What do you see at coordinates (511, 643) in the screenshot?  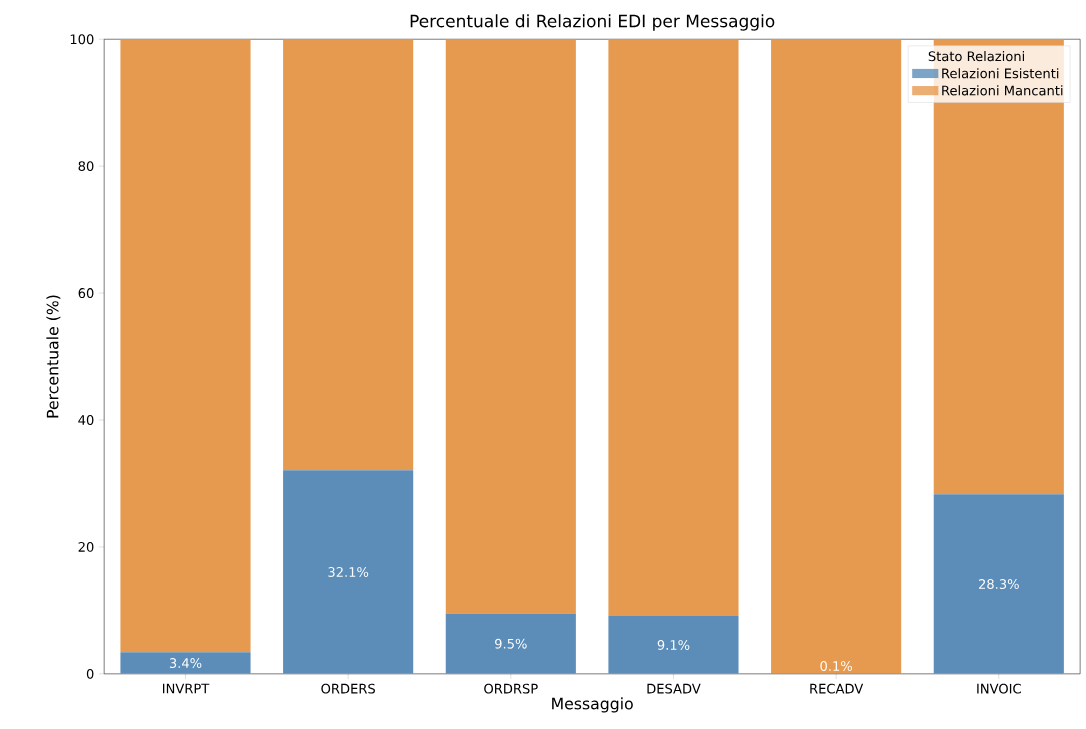 I see `data-label: 9.5%` at bounding box center [511, 643].